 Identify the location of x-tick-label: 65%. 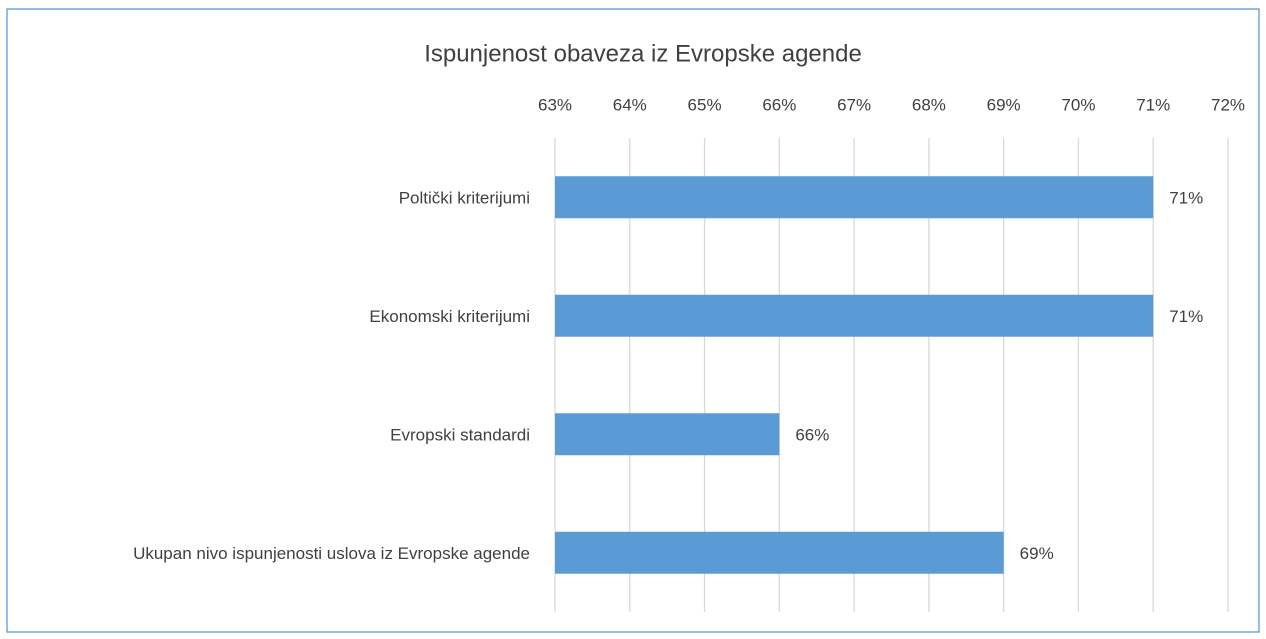
(705, 104).